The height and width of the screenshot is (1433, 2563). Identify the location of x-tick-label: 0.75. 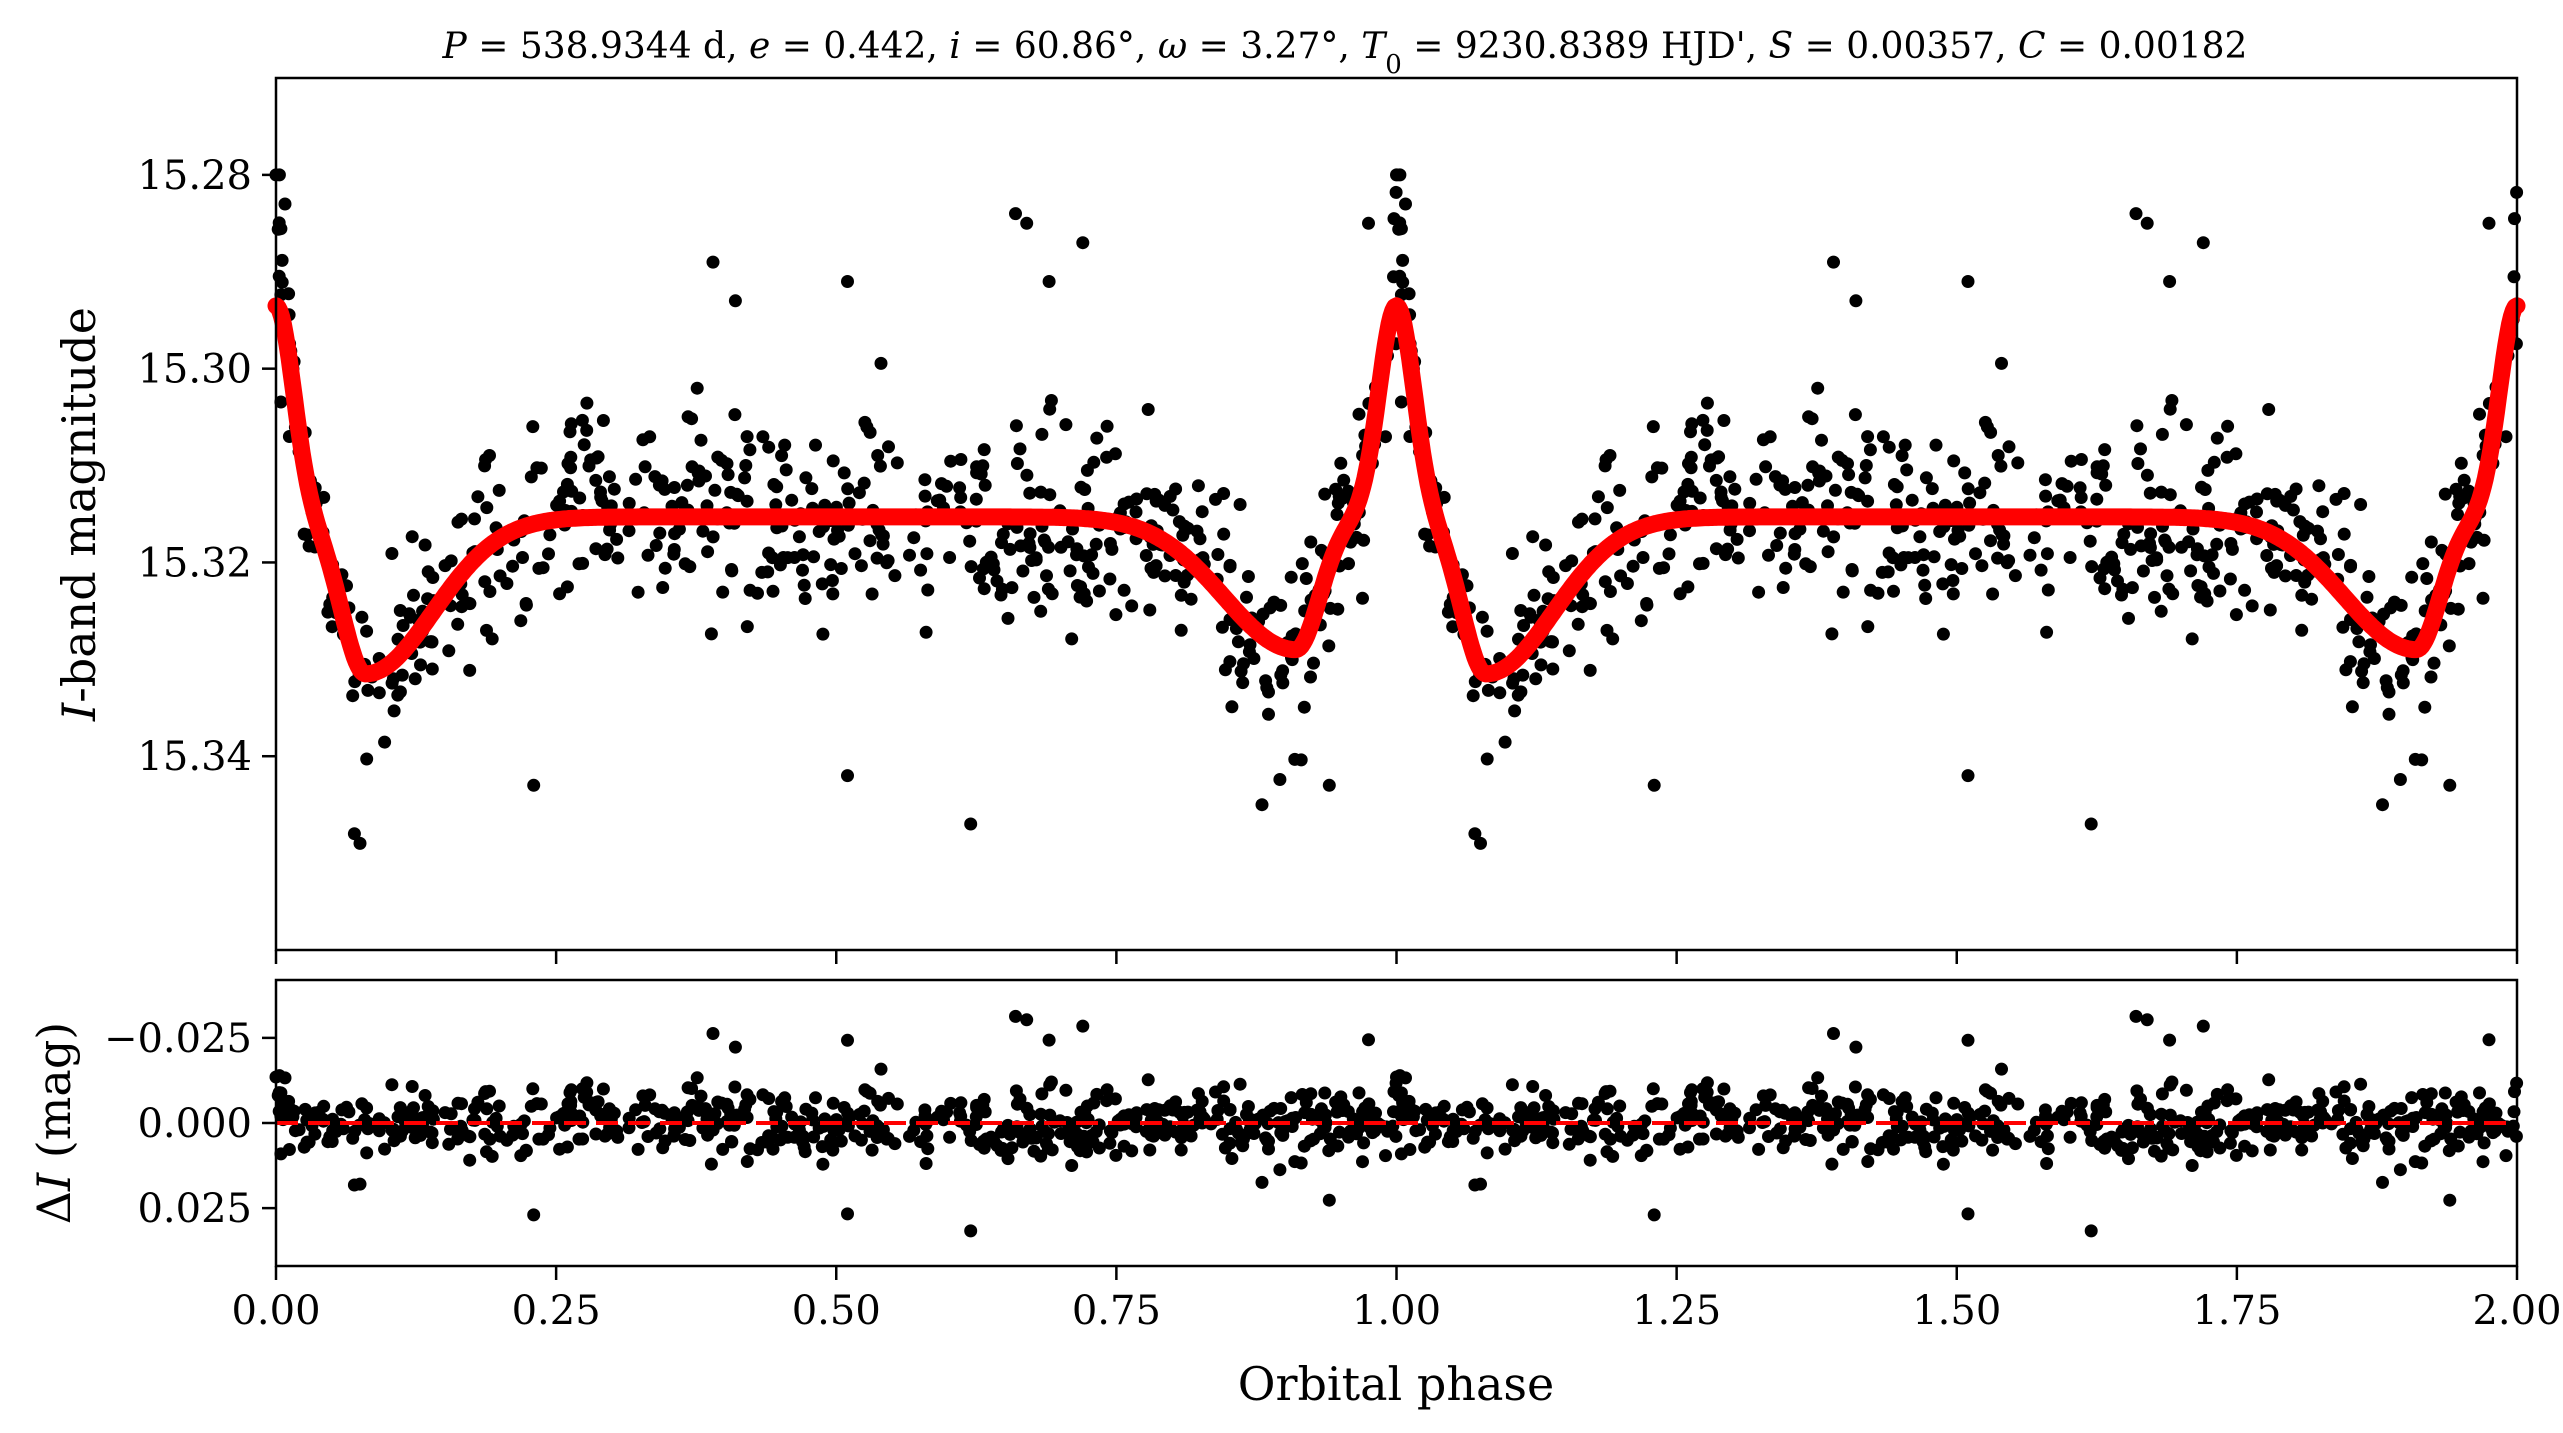
(1116, 1311).